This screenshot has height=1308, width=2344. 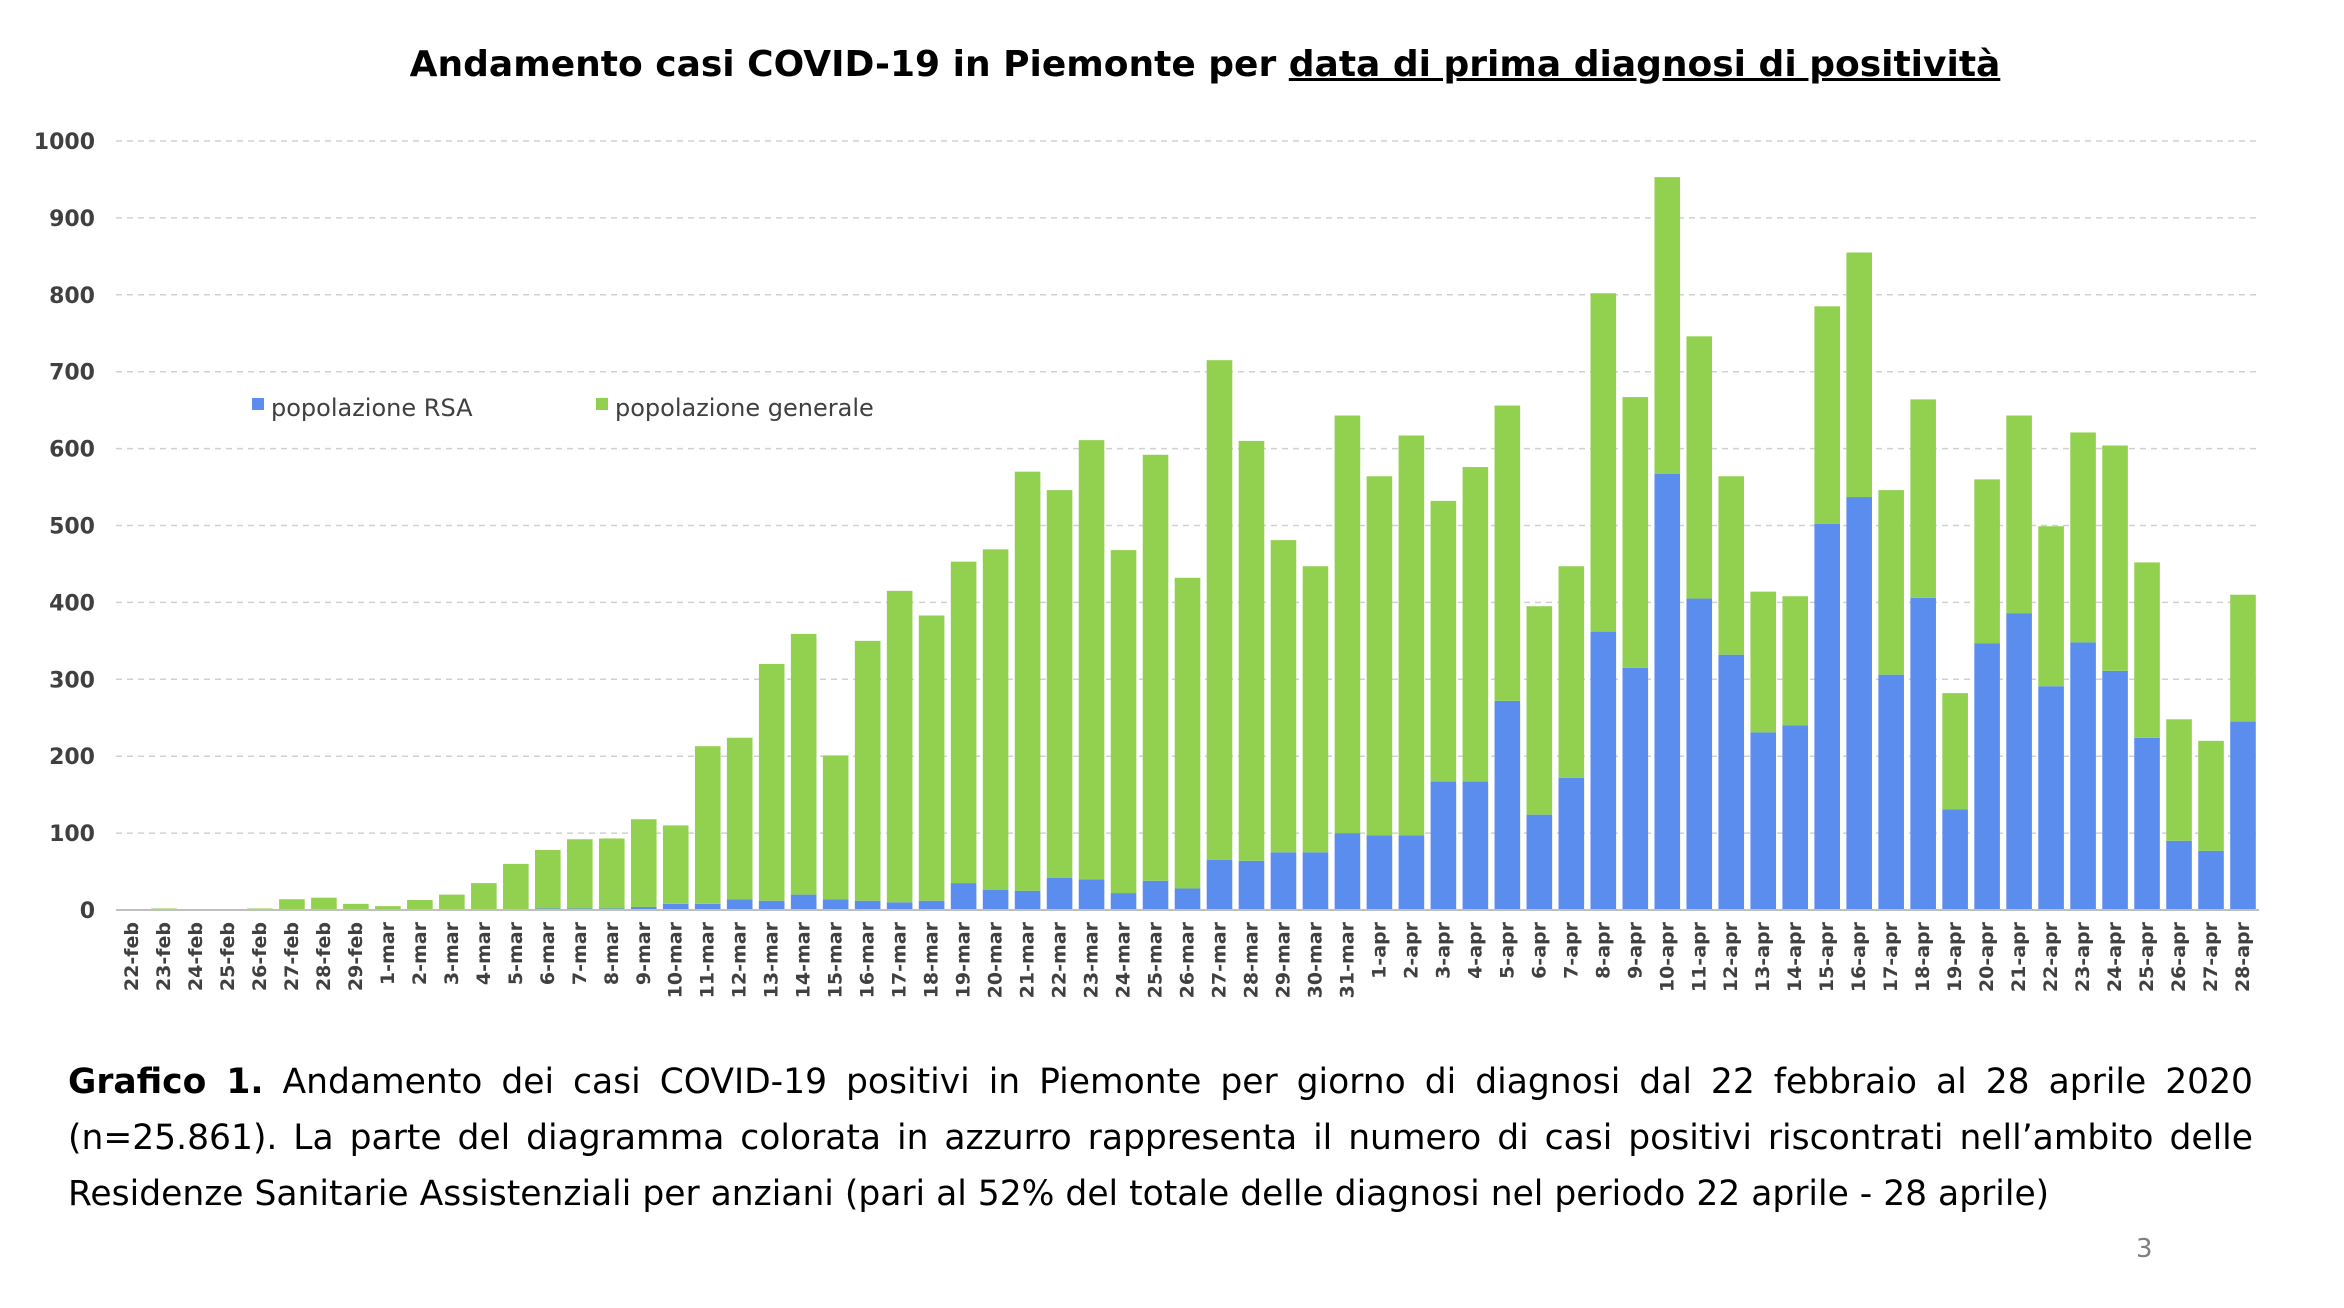 What do you see at coordinates (1379, 950) in the screenshot?
I see `x-tick-label: 1-apr` at bounding box center [1379, 950].